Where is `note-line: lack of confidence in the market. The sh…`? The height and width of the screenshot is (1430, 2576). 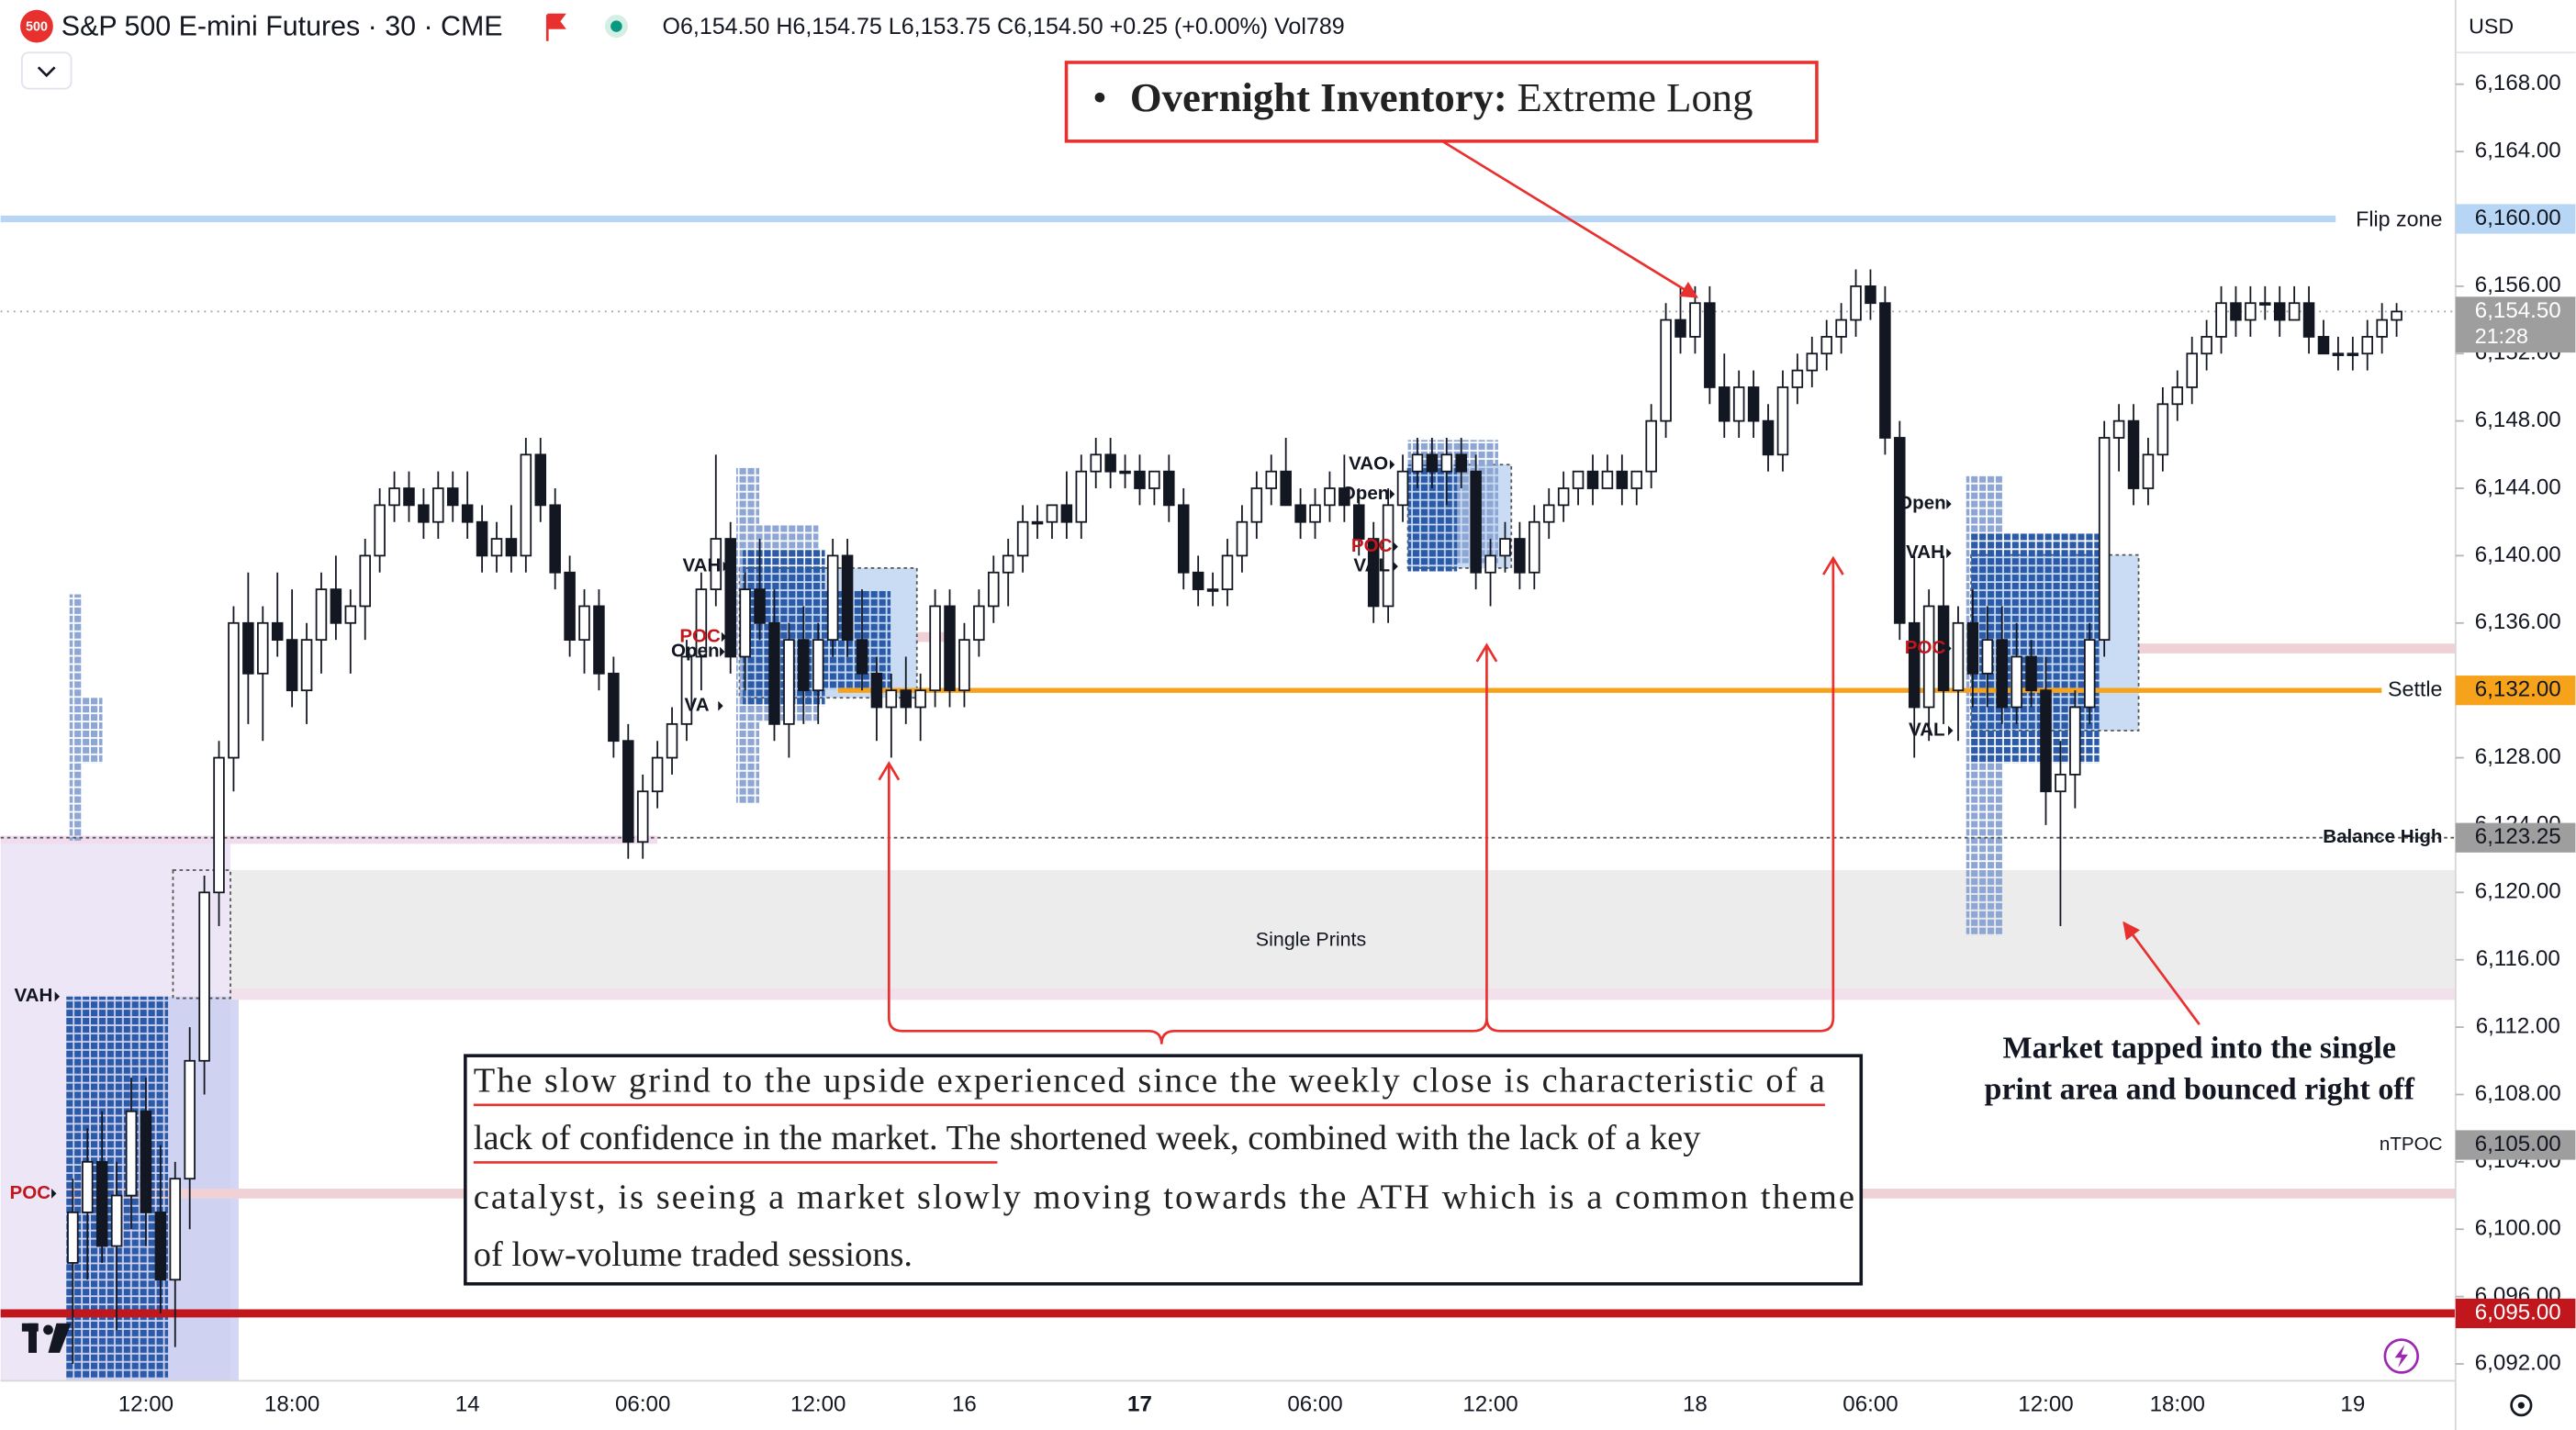 note-line: lack of confidence in the market. The sh… is located at coordinates (1087, 1138).